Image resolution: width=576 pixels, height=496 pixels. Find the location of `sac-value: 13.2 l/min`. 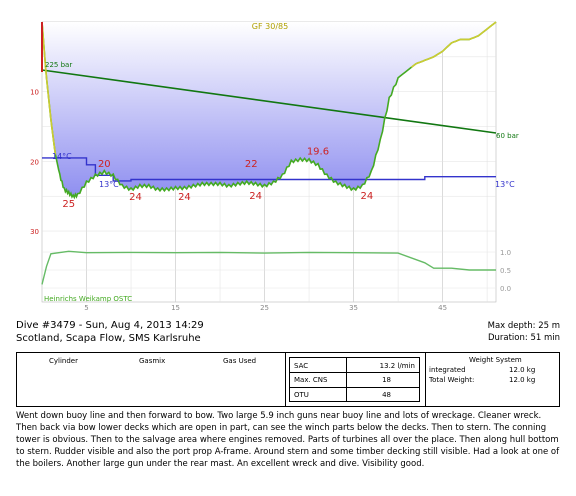

sac-value: 13.2 l/min is located at coordinates (397, 366).